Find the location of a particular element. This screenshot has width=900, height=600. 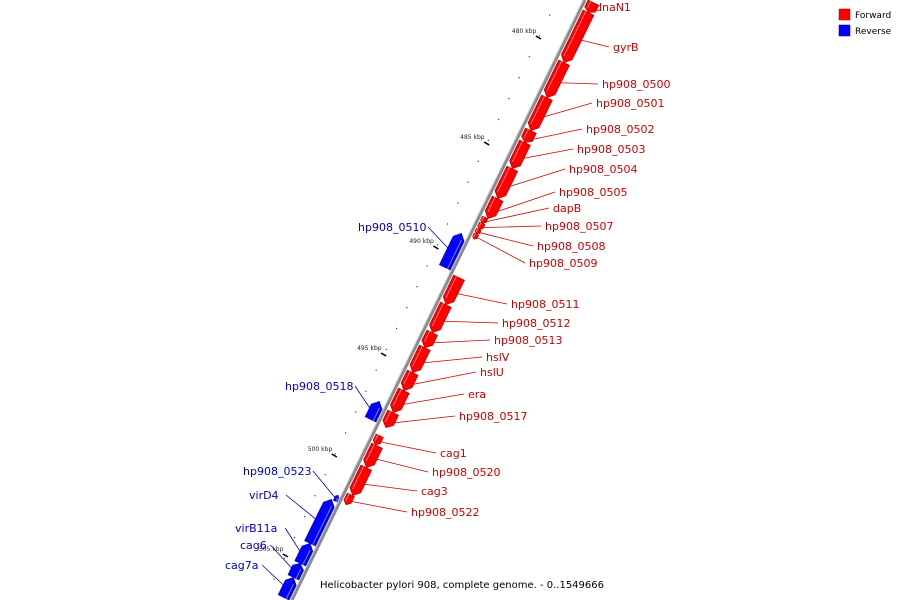

gene-shine-cag1 is located at coordinates (376, 438).